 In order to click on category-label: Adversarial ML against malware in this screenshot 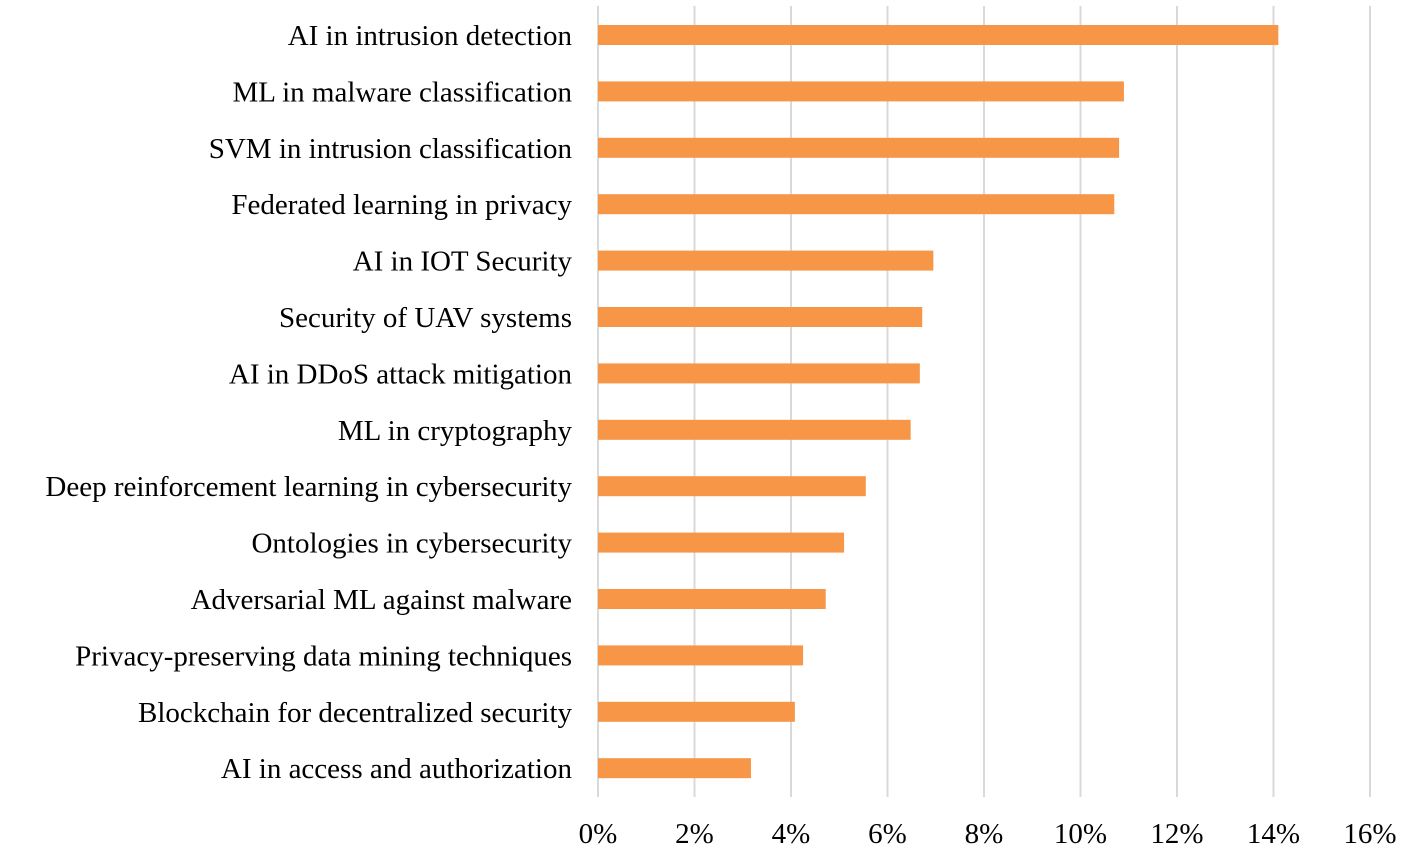, I will do `click(381, 600)`.